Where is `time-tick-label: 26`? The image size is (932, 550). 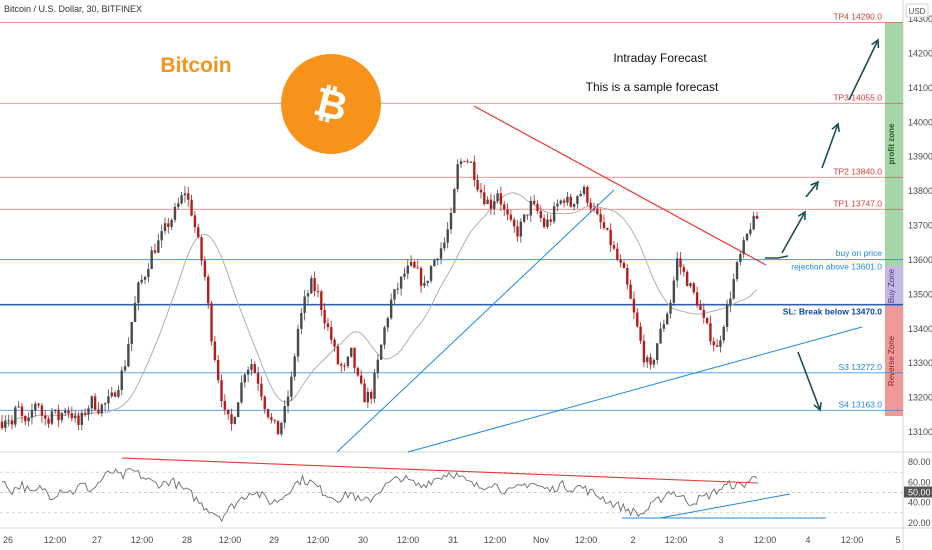
time-tick-label: 26 is located at coordinates (8, 540).